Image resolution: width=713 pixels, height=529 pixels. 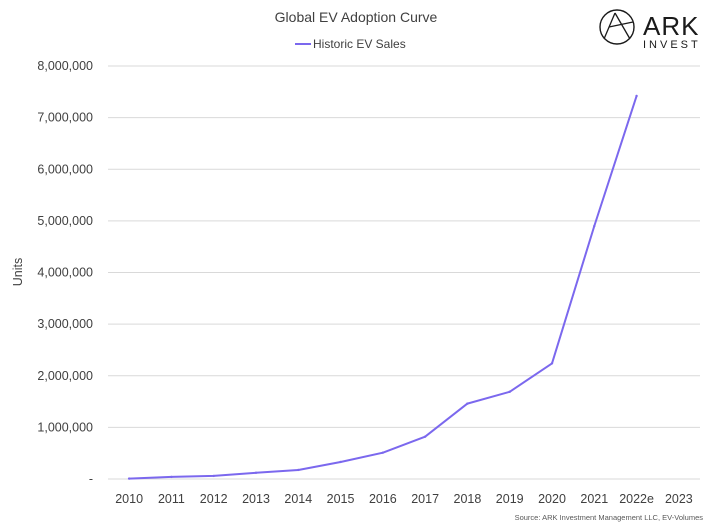 What do you see at coordinates (341, 499) in the screenshot?
I see `x-tick-label: 2015` at bounding box center [341, 499].